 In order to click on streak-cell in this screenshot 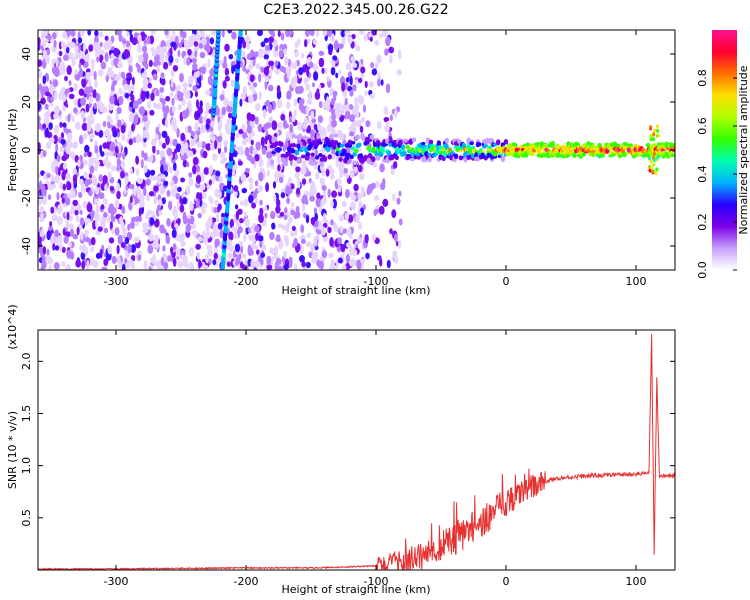, I will do `click(240, 32)`.